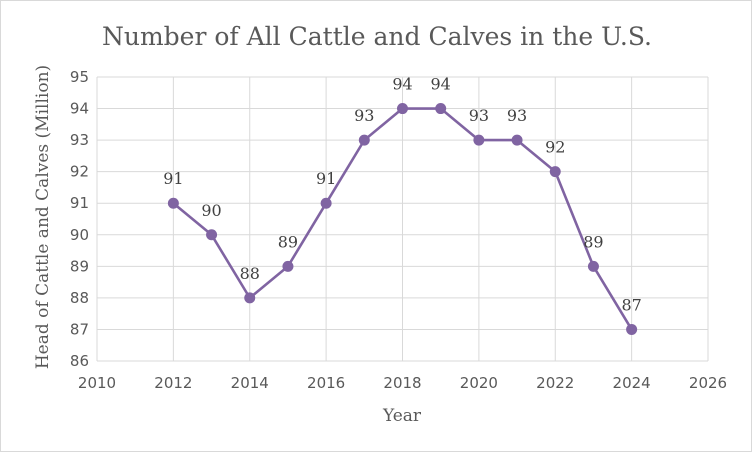  What do you see at coordinates (555, 383) in the screenshot?
I see `x-tick-label-2022: 2022` at bounding box center [555, 383].